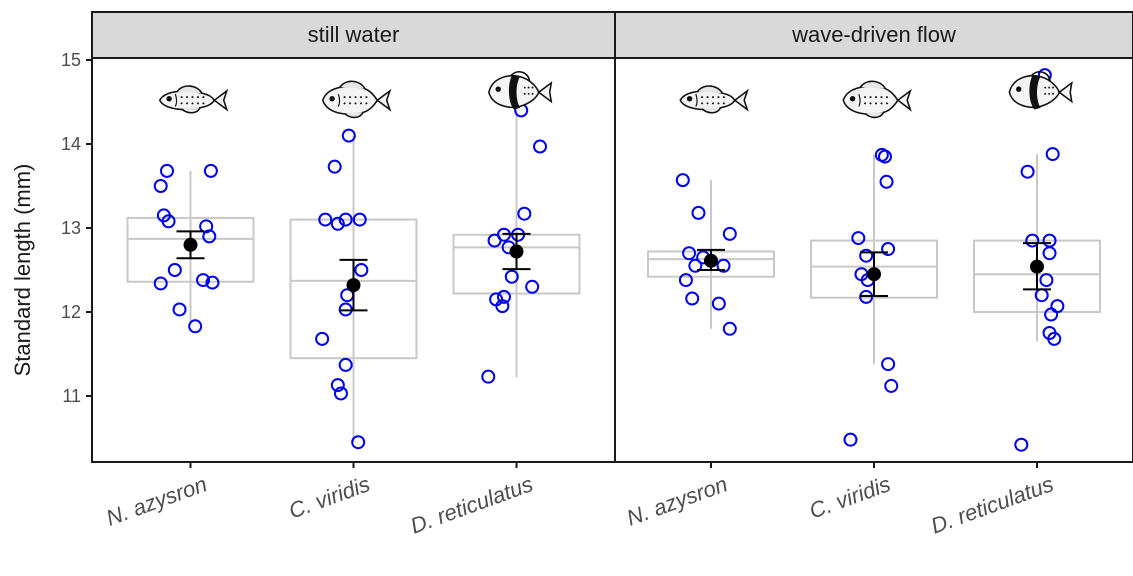 The width and height of the screenshot is (1133, 576). Describe the element at coordinates (71, 144) in the screenshot. I see `y-tick-label: 14` at that location.